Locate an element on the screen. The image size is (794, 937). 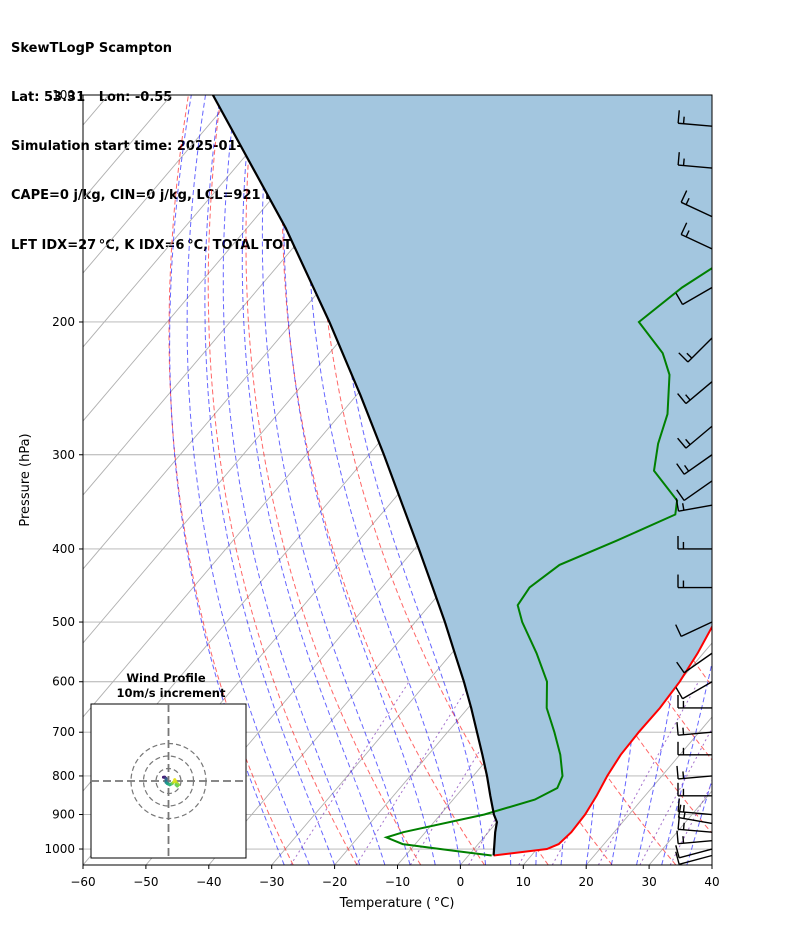
hodograph-title: Wind Profile is located at coordinates (166, 678).